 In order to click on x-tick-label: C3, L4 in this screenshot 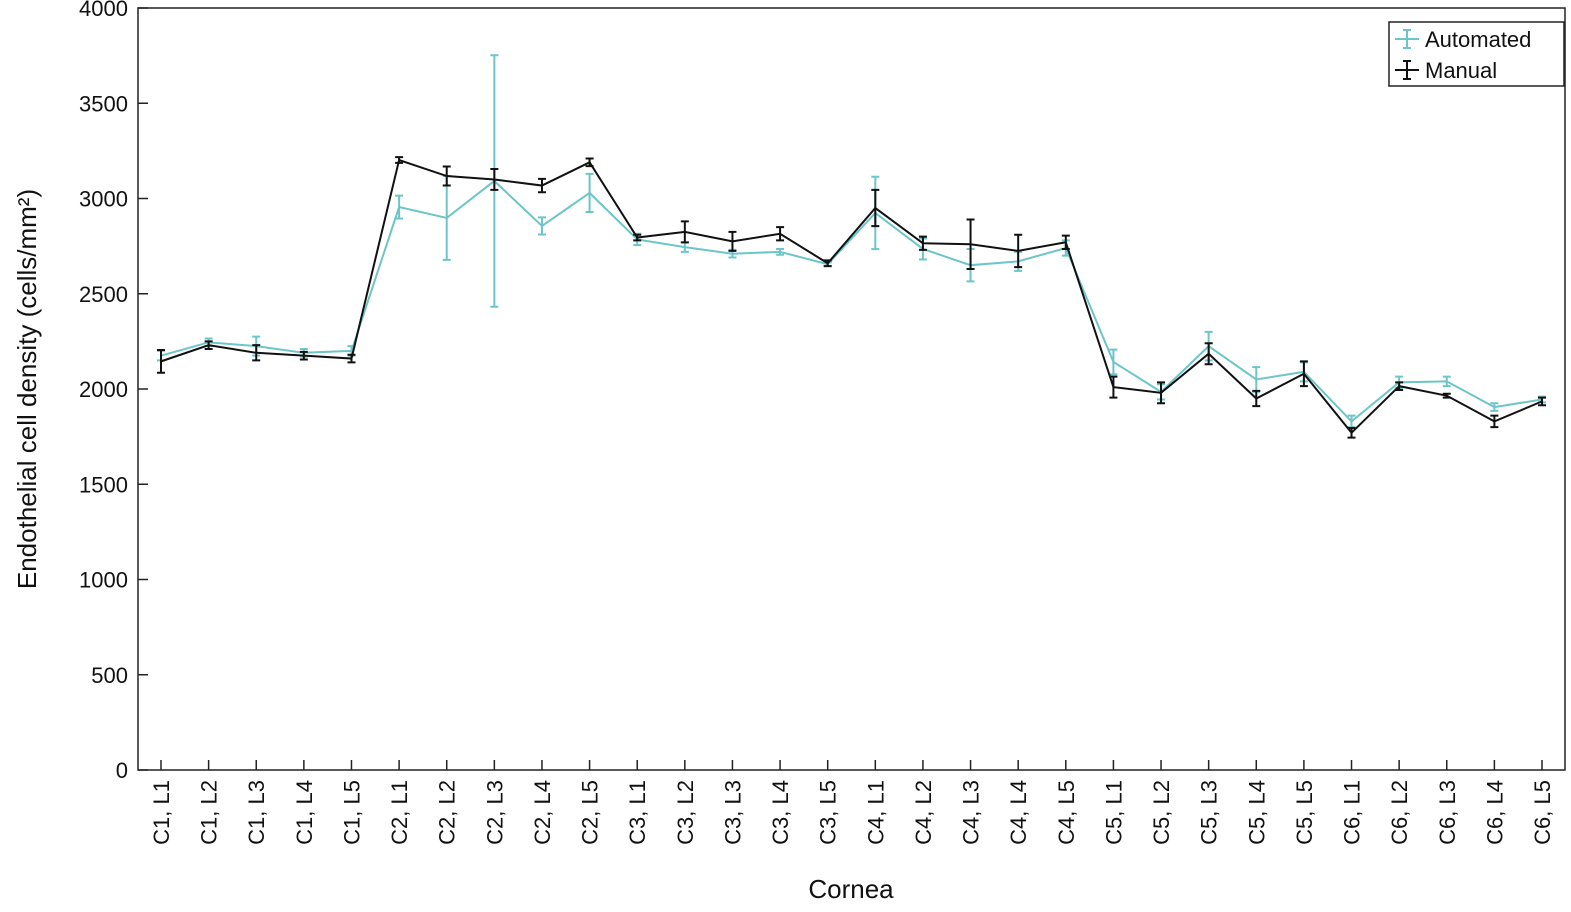, I will do `click(780, 812)`.